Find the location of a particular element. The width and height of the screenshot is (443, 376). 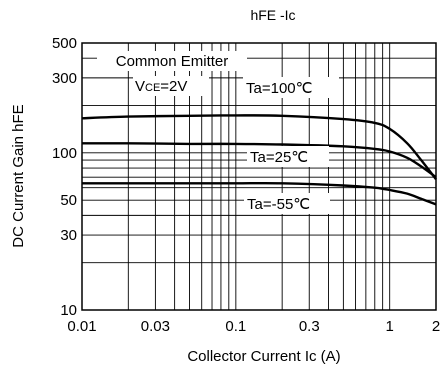

annotation-vce-suffix: =2V is located at coordinates (173, 86).